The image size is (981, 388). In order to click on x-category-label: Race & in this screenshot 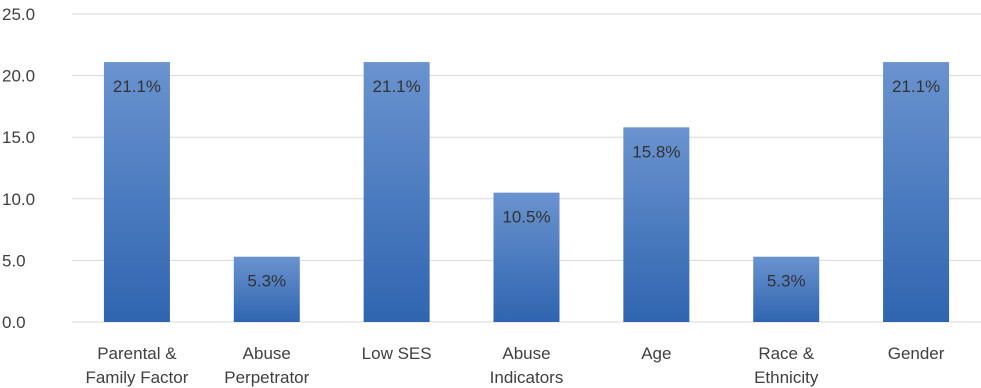, I will do `click(786, 353)`.